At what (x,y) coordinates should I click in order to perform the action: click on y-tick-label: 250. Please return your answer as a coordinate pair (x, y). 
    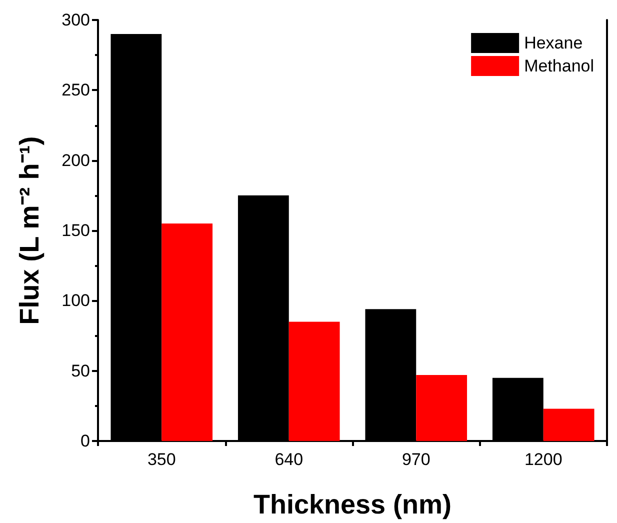
    Looking at the image, I should click on (76, 90).